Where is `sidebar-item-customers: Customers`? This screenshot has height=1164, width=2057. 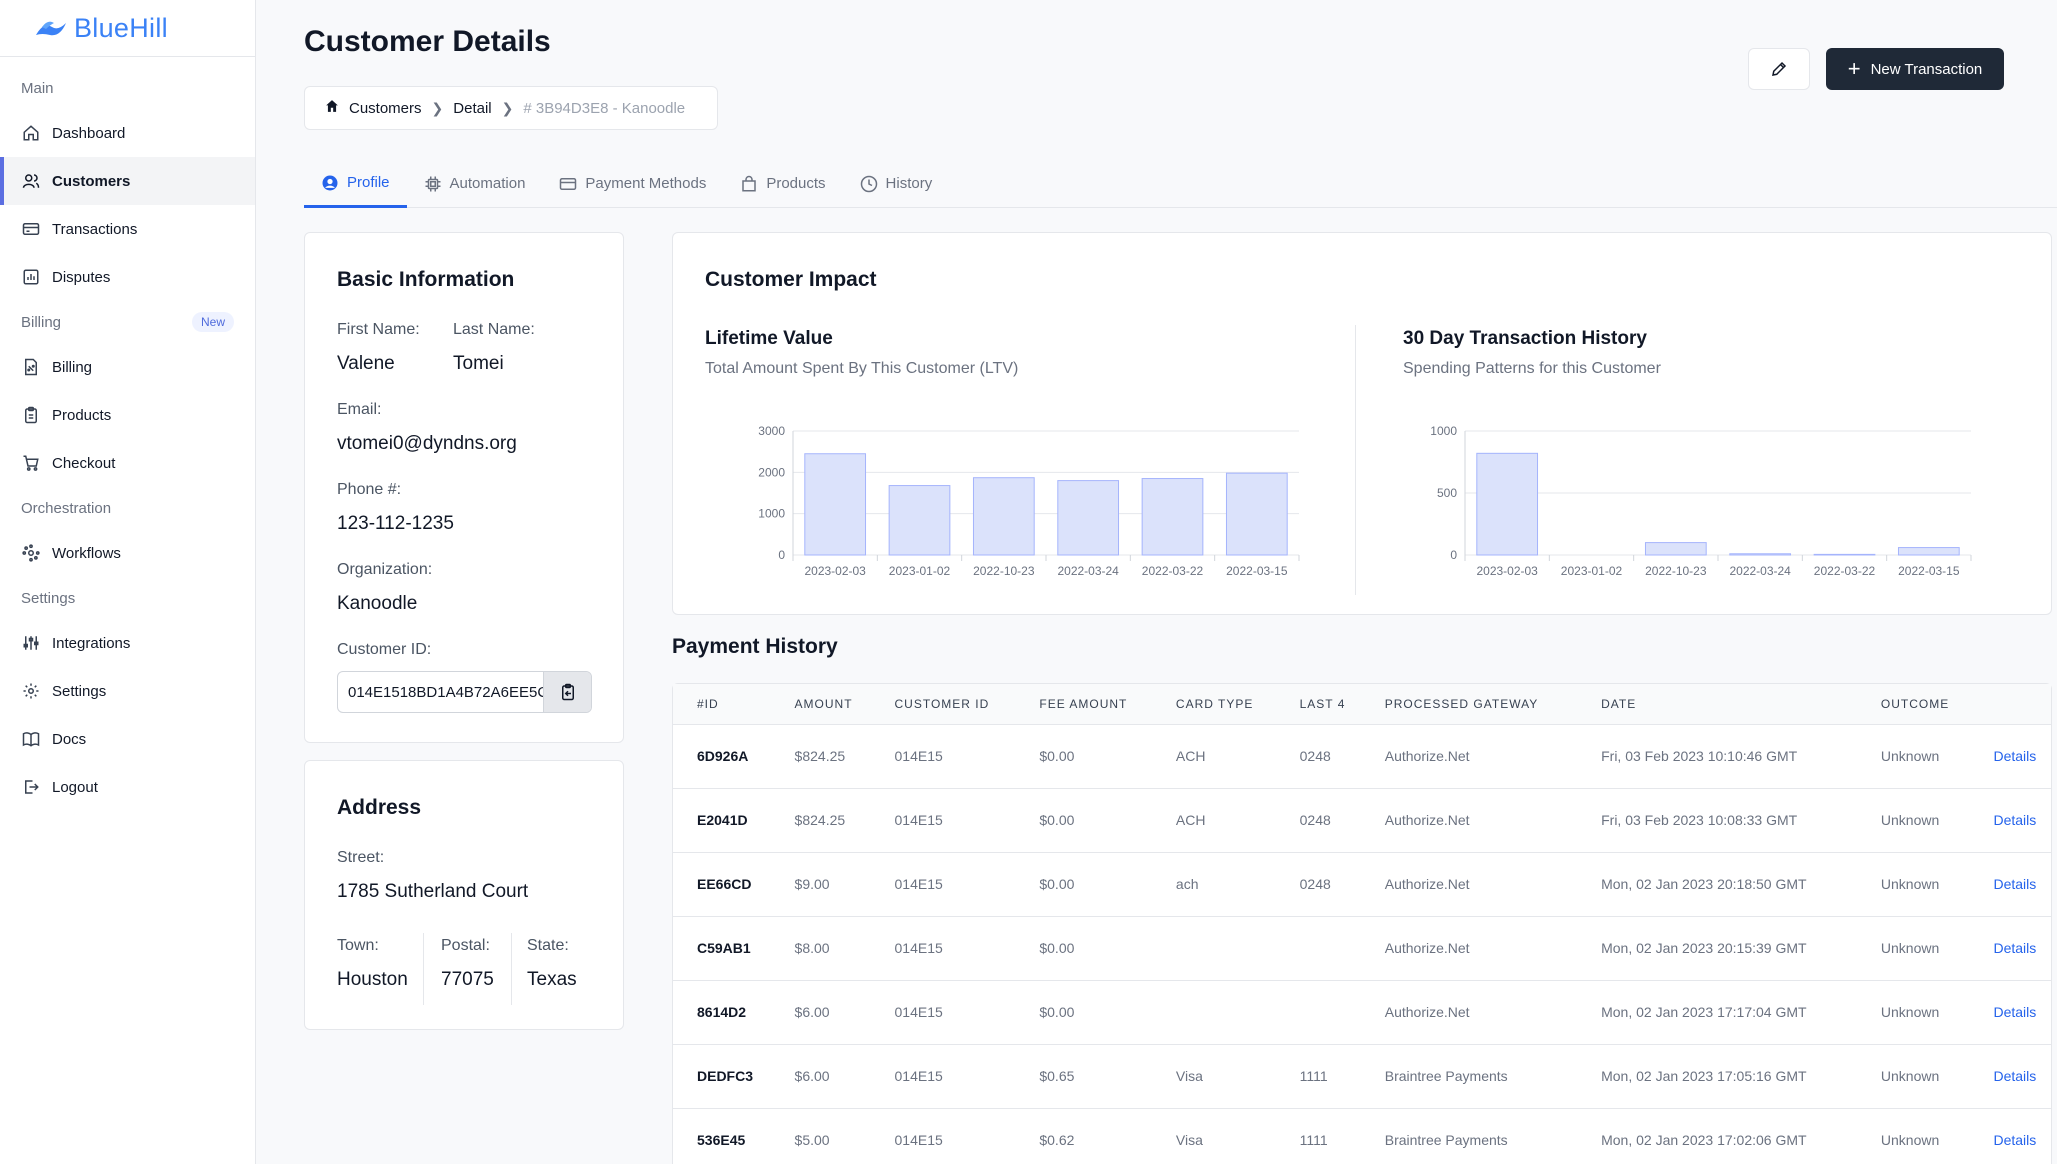
sidebar-item-customers: Customers is located at coordinates (127, 181).